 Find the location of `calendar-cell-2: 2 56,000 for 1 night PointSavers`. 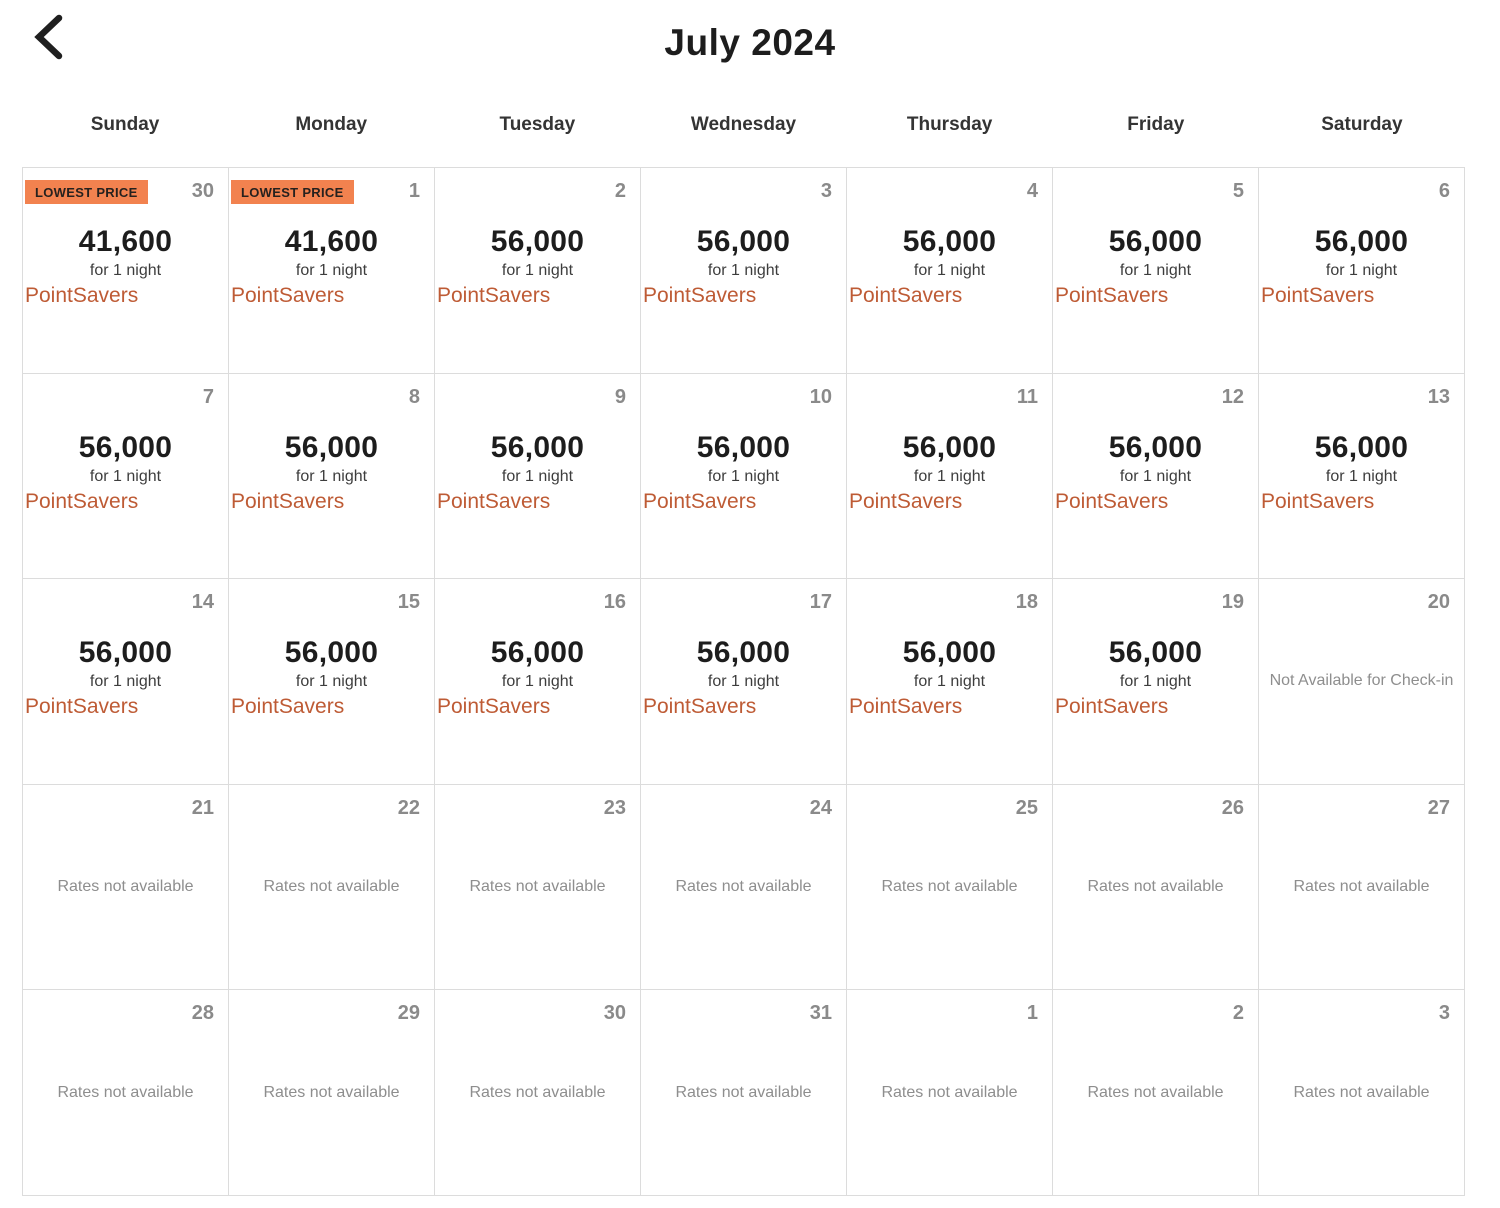

calendar-cell-2: 2 56,000 for 1 night PointSavers is located at coordinates (538, 271).